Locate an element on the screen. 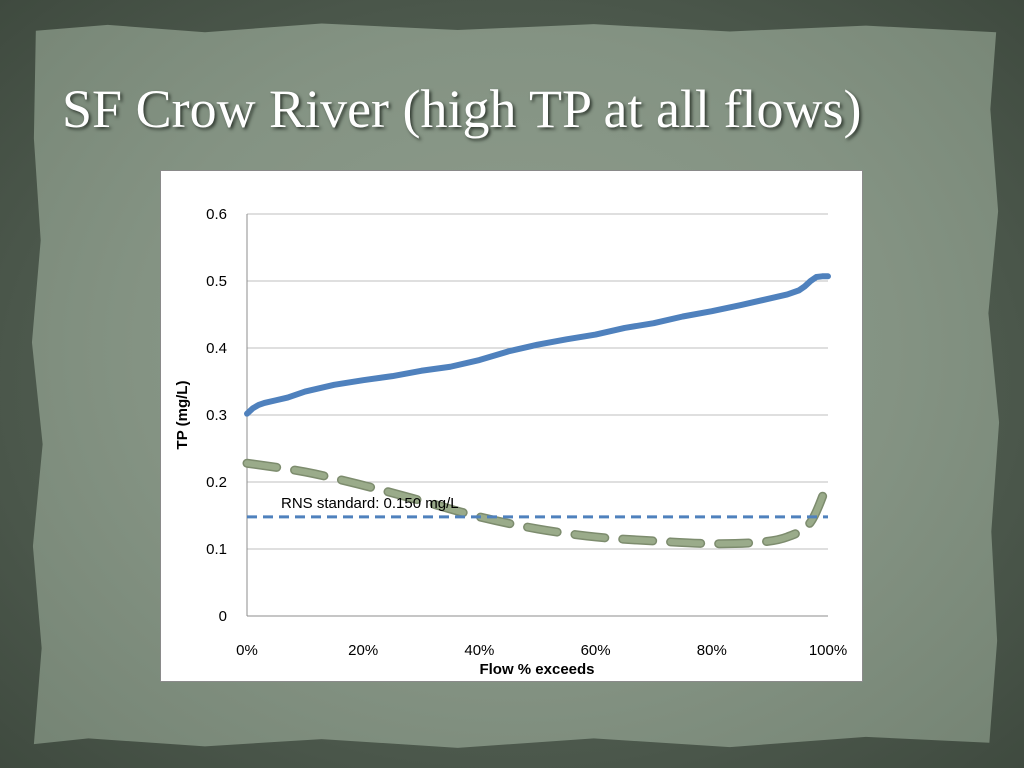 The width and height of the screenshot is (1024, 768). x-tick-label: 0% is located at coordinates (247, 650).